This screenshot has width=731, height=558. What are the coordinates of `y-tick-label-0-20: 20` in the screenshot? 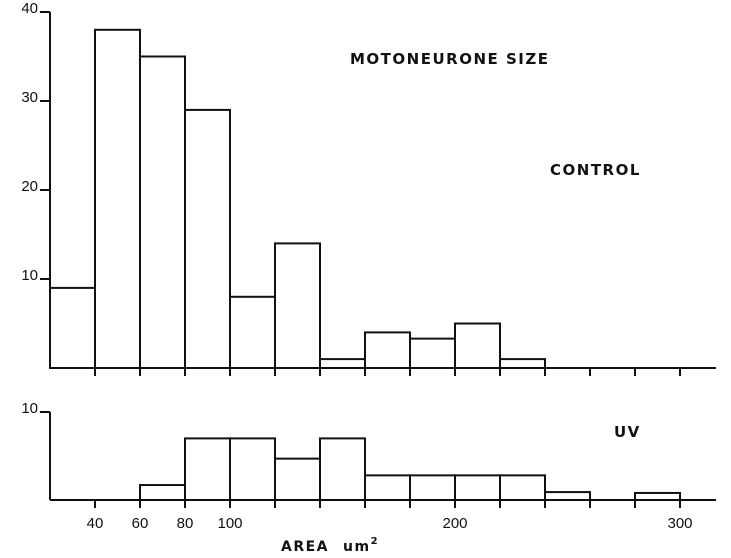 It's located at (29, 186).